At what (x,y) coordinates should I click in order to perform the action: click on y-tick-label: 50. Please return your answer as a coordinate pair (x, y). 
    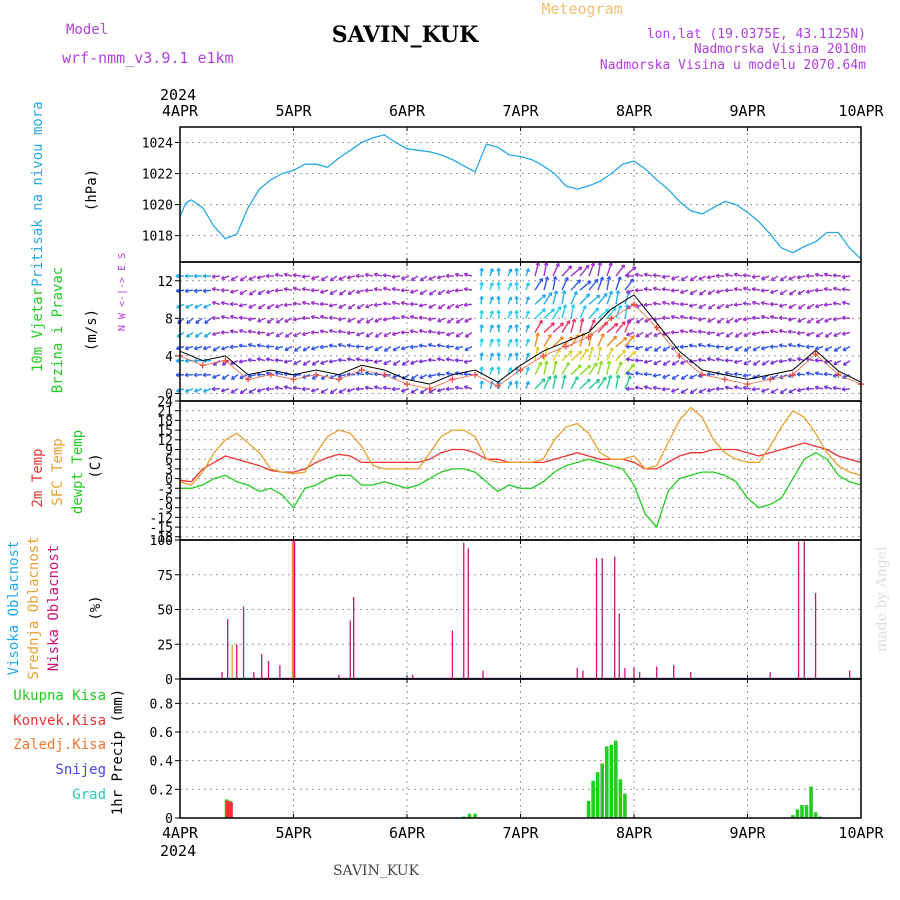
    Looking at the image, I should click on (165, 611).